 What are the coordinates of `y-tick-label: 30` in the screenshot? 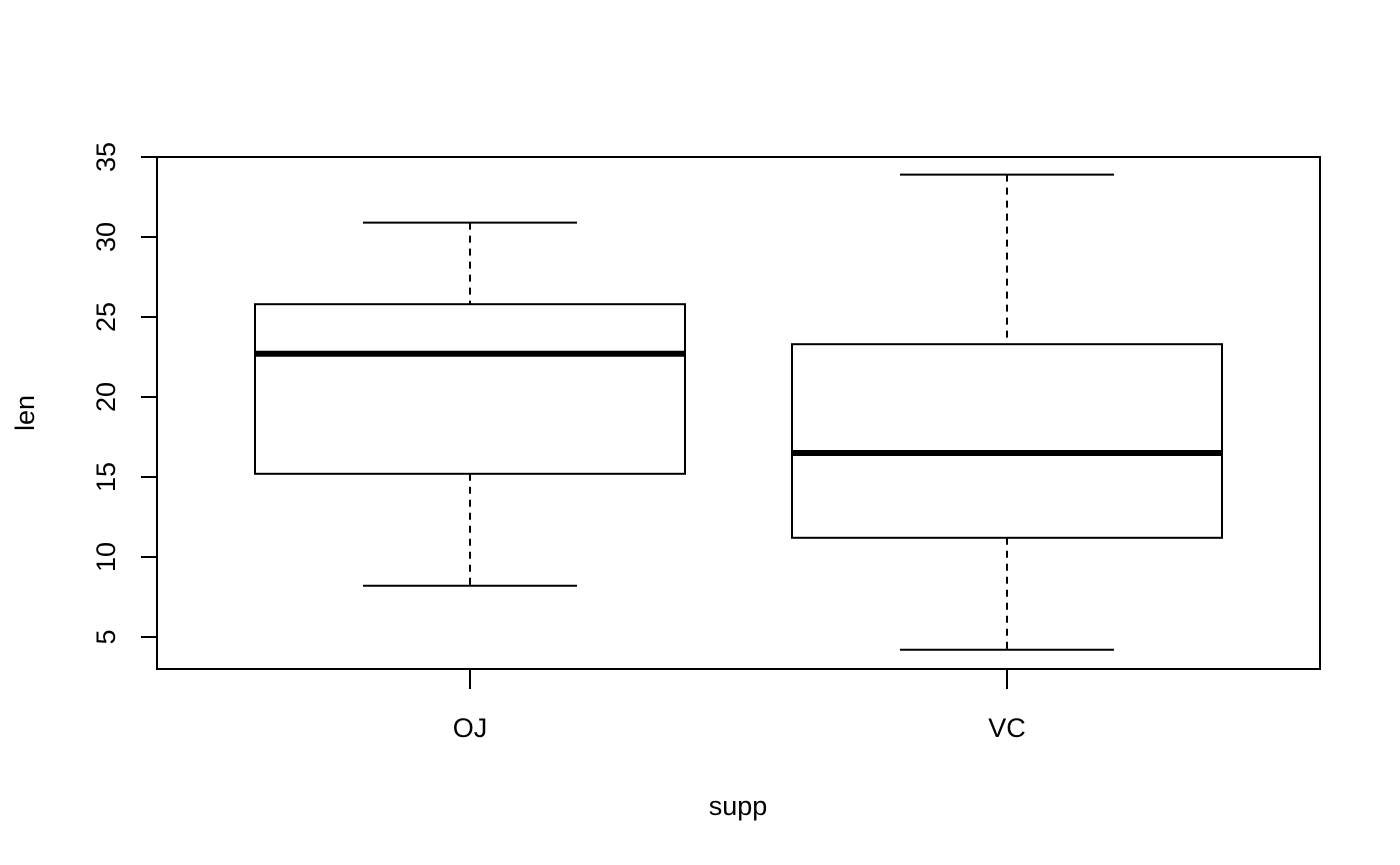 It's located at (106, 237).